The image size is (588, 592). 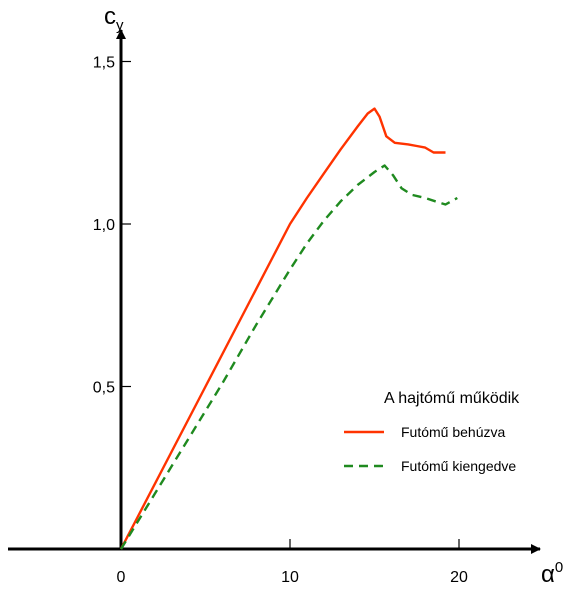 I want to click on y-tick-label: 1,0, so click(x=104, y=225).